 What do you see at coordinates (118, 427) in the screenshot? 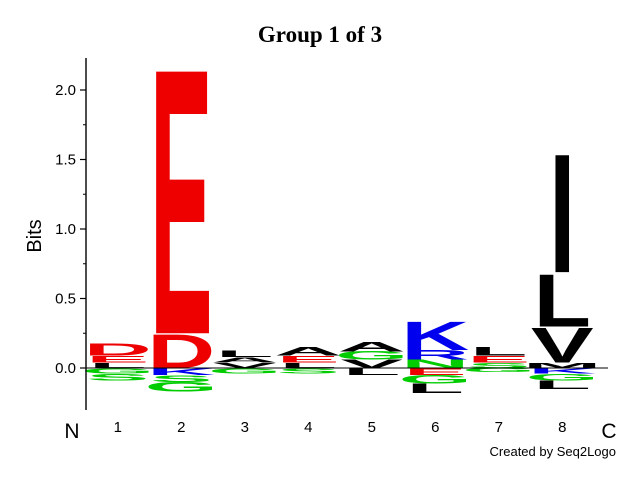
I see `x-tick-label: 1` at bounding box center [118, 427].